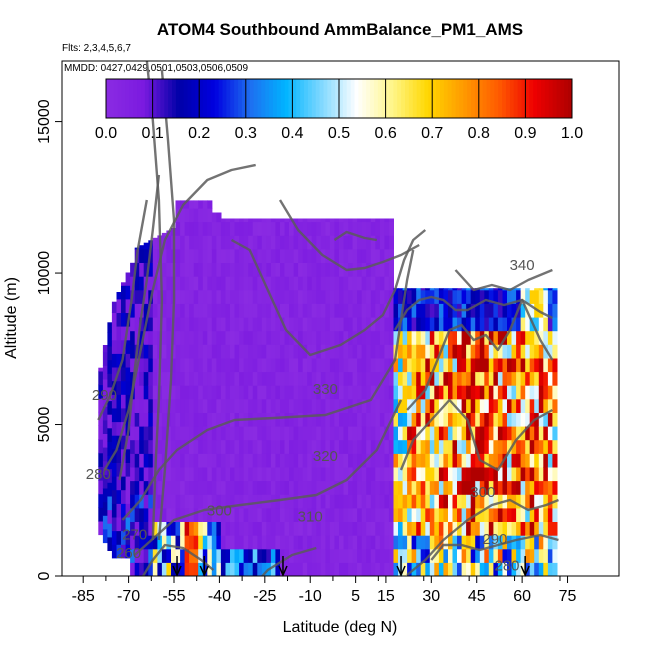 The image size is (650, 655). I want to click on contour-label: 310, so click(310, 516).